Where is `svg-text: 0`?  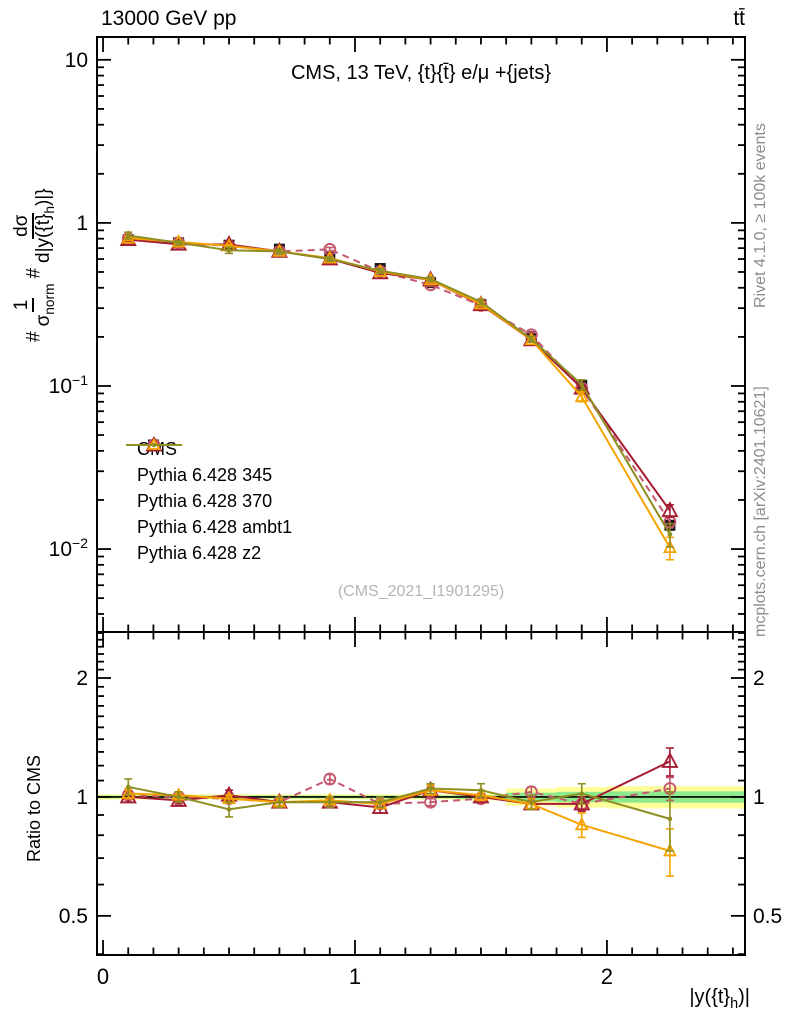 svg-text: 0 is located at coordinates (103, 976).